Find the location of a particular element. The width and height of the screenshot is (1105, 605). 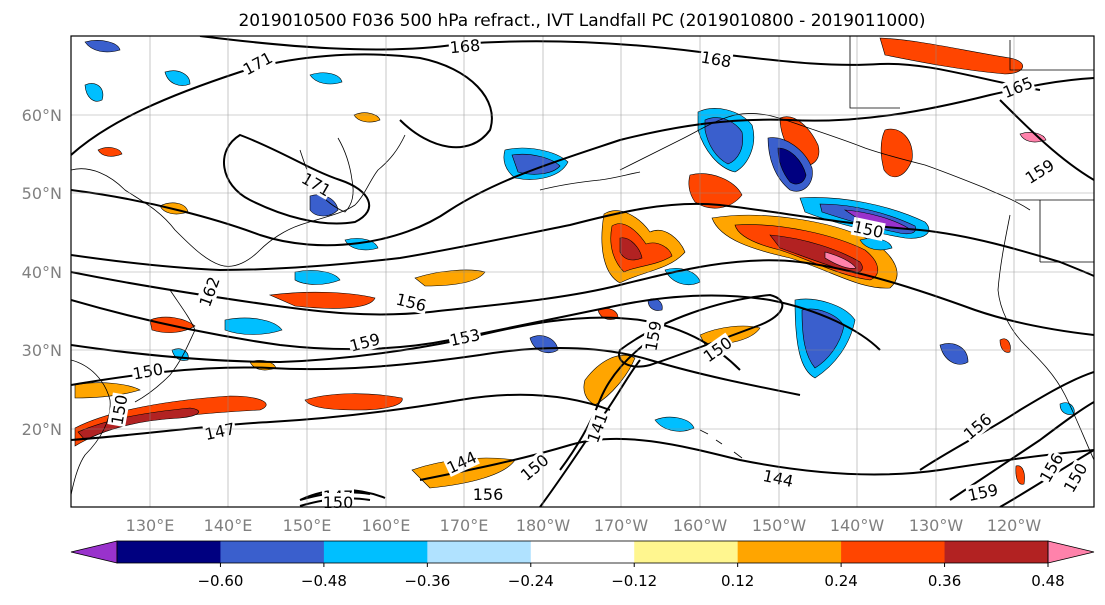

colorbar-outline is located at coordinates (582, 552).